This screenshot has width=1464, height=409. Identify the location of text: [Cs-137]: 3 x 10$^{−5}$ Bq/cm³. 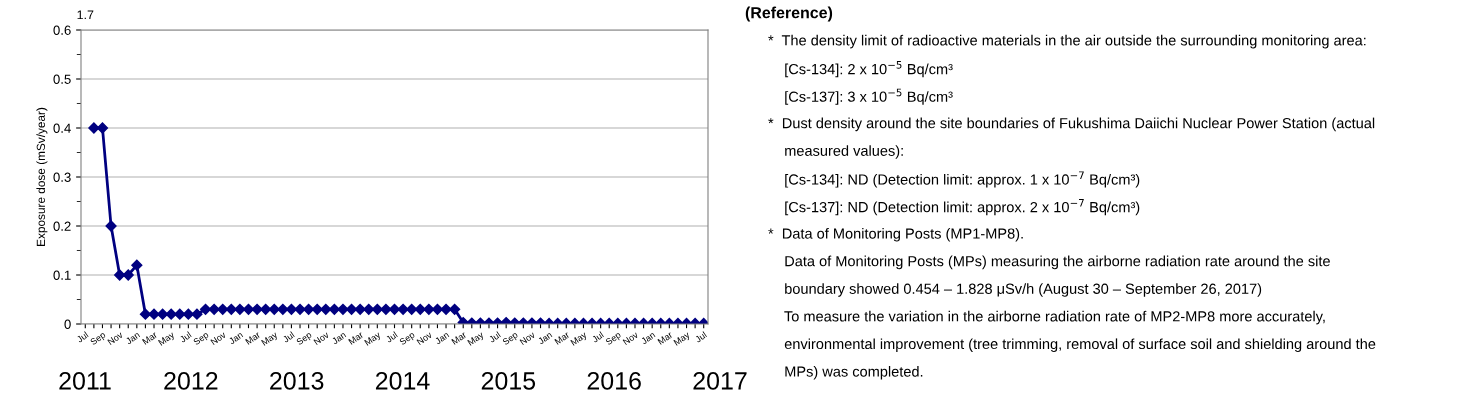
(869, 96).